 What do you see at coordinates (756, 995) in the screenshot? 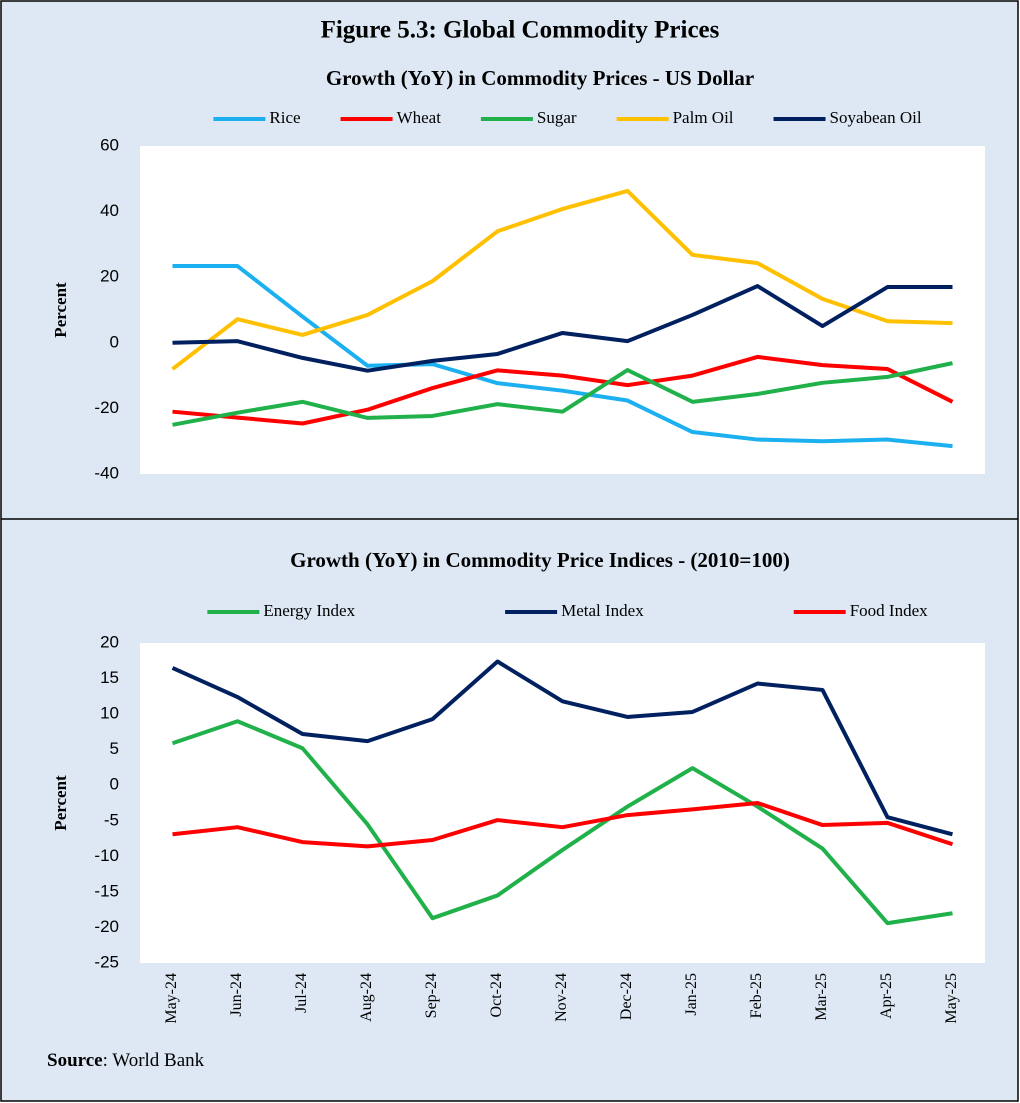
I see `x-tick-label: Feb-25` at bounding box center [756, 995].